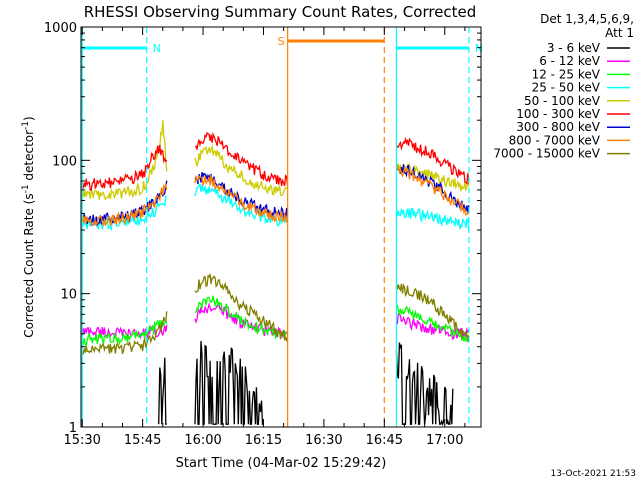 Image resolution: width=640 pixels, height=480 pixels. What do you see at coordinates (29, 157) in the screenshot?
I see `y-axis-label-mid: detector` at bounding box center [29, 157].